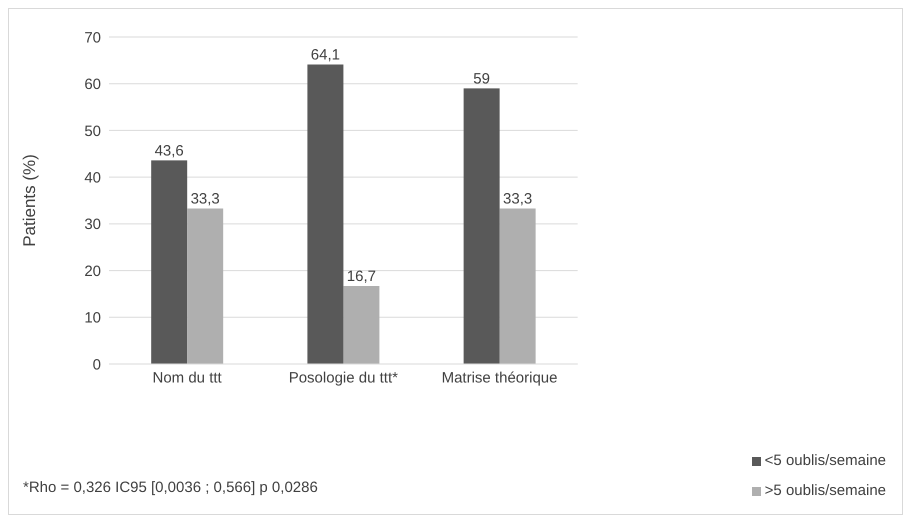  Describe the element at coordinates (825, 460) in the screenshot. I see `legend-label: <5 oublis/semaine` at that location.